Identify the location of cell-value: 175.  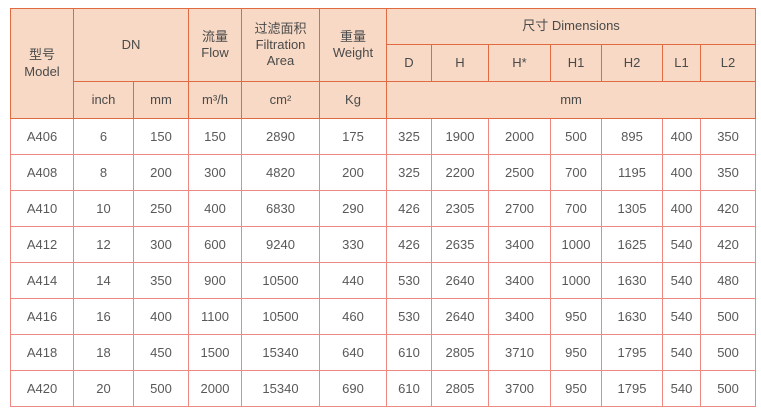
(353, 136).